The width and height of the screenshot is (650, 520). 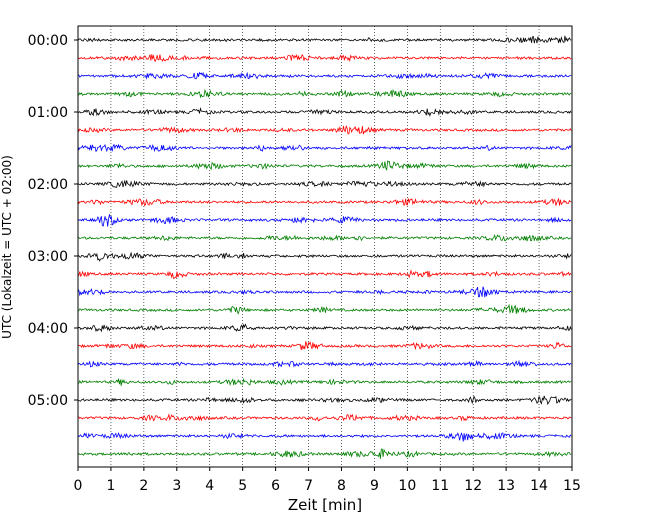 What do you see at coordinates (325, 505) in the screenshot?
I see `x-axis-label: Zeit [min]` at bounding box center [325, 505].